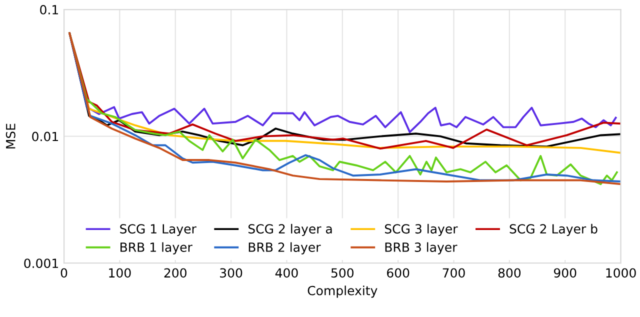 This screenshot has width=640, height=317. Describe the element at coordinates (231, 273) in the screenshot. I see `x-tick-label: 300` at that location.